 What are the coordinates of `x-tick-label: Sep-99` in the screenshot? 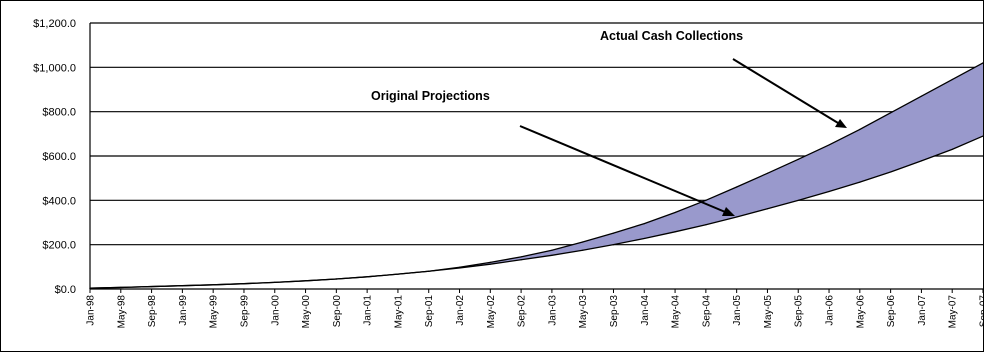 It's located at (244, 311).